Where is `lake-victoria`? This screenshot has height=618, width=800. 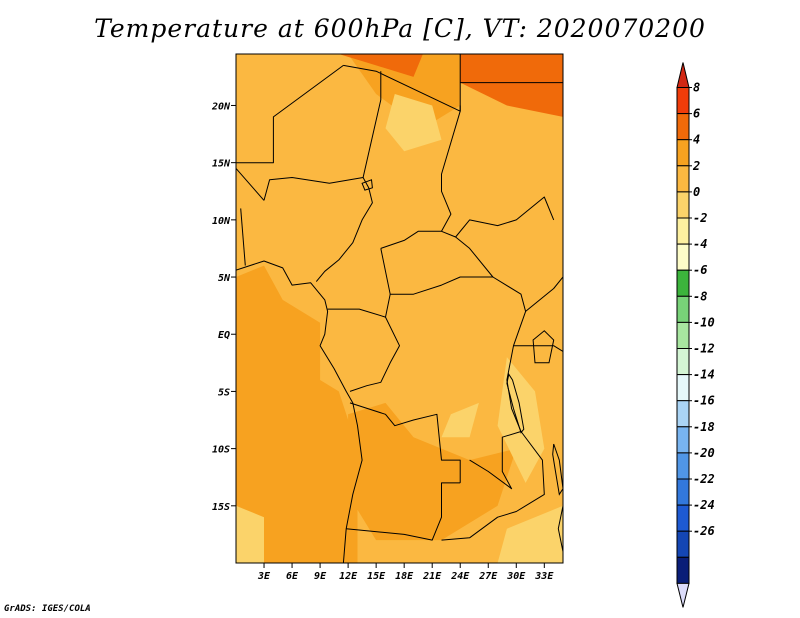
lake-victoria is located at coordinates (543, 347).